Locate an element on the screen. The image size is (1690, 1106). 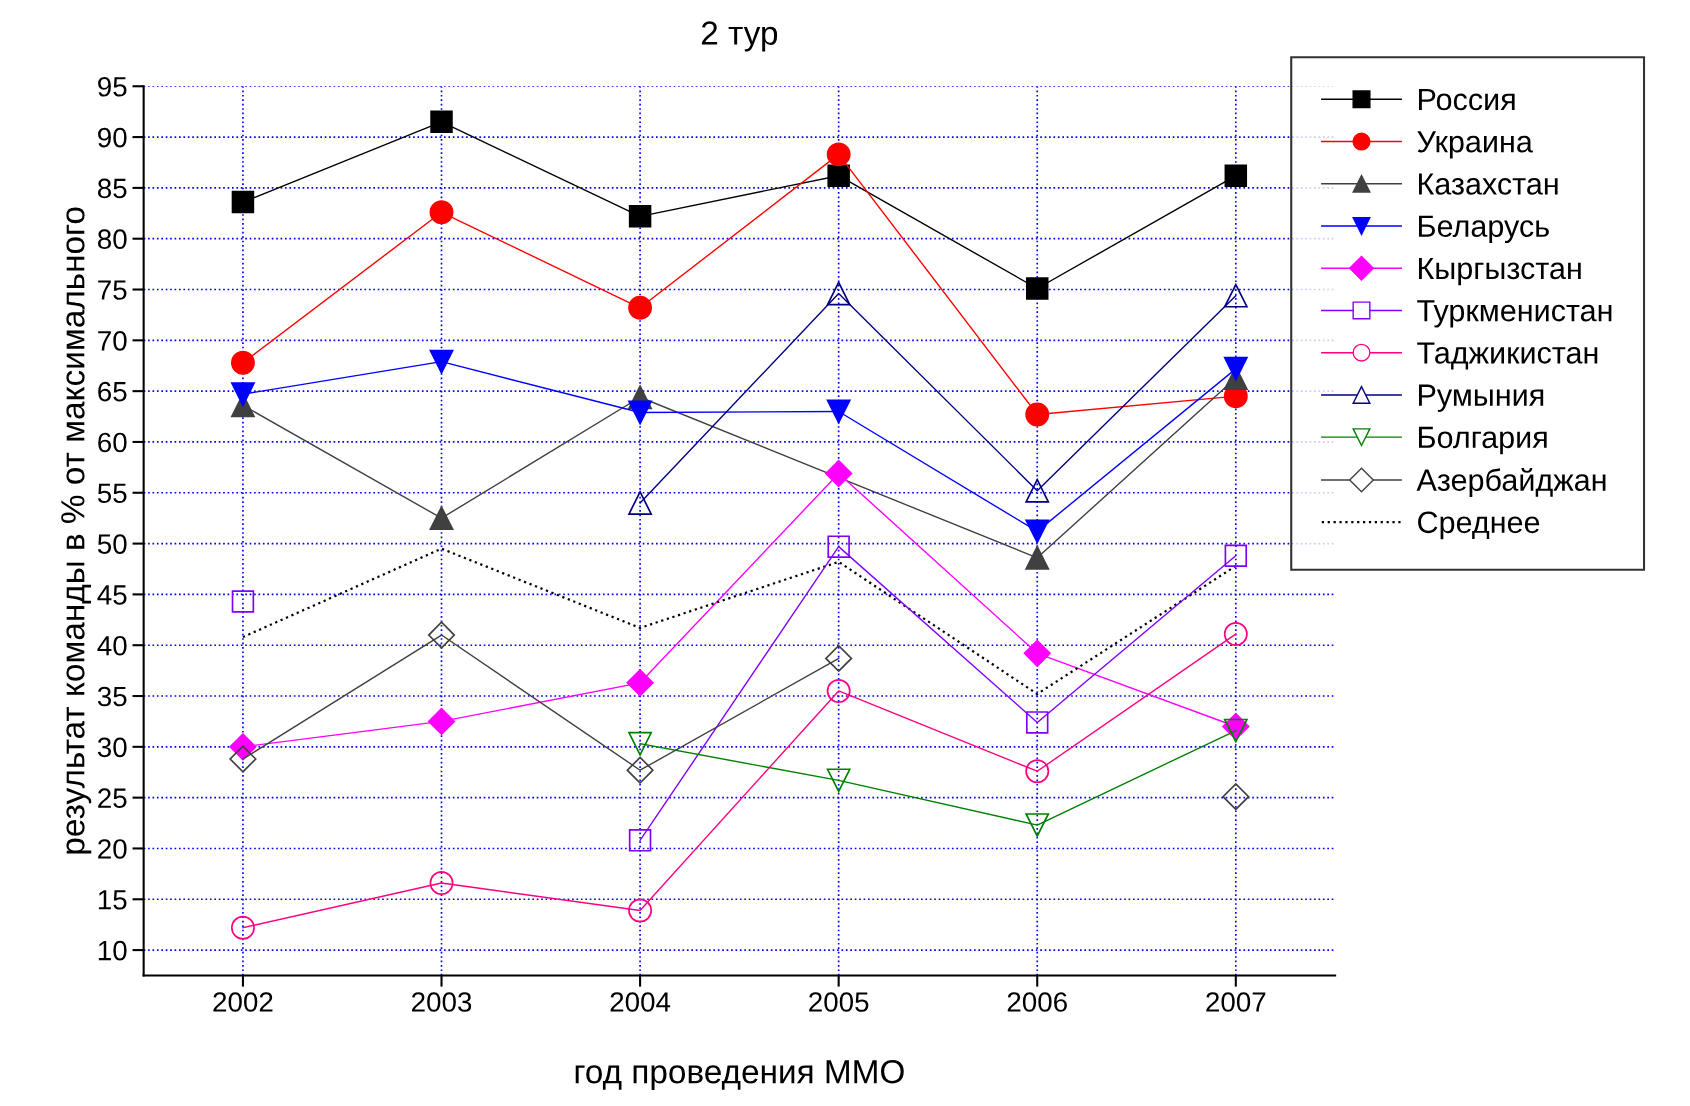
y-tick-label: 60 is located at coordinates (112, 442).